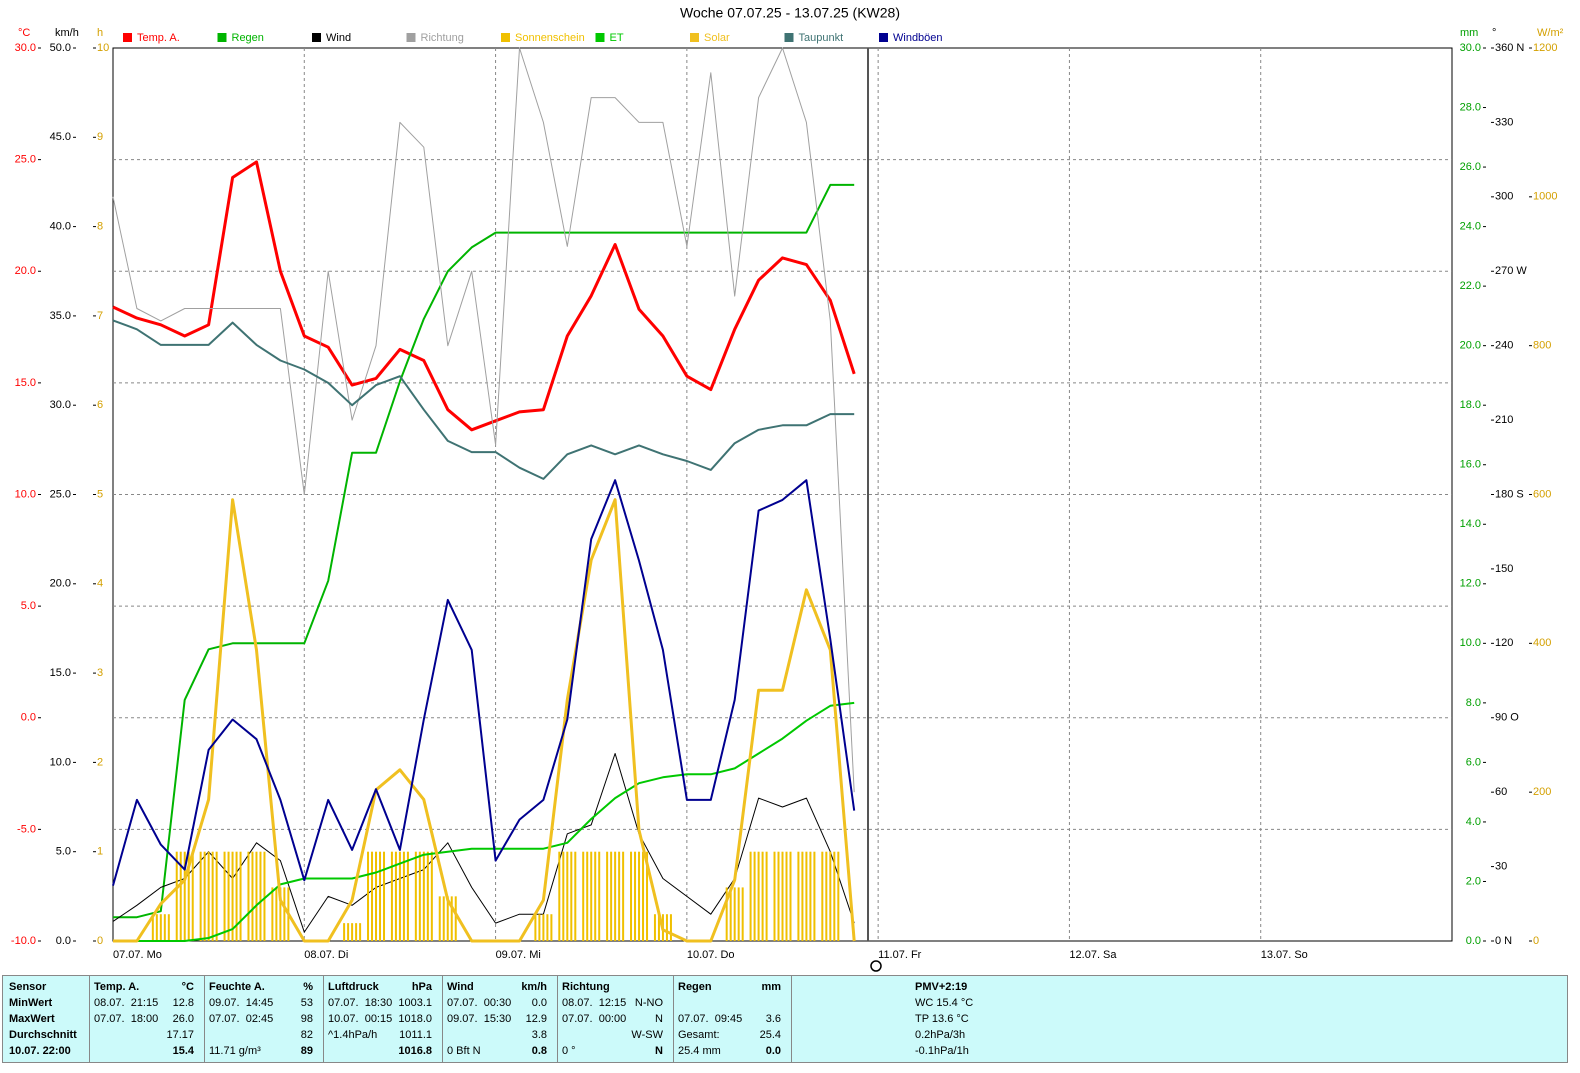 Image resolution: width=1580 pixels, height=1073 pixels. Describe the element at coordinates (659, 1019) in the screenshot. I see `cell-value: N` at that location.